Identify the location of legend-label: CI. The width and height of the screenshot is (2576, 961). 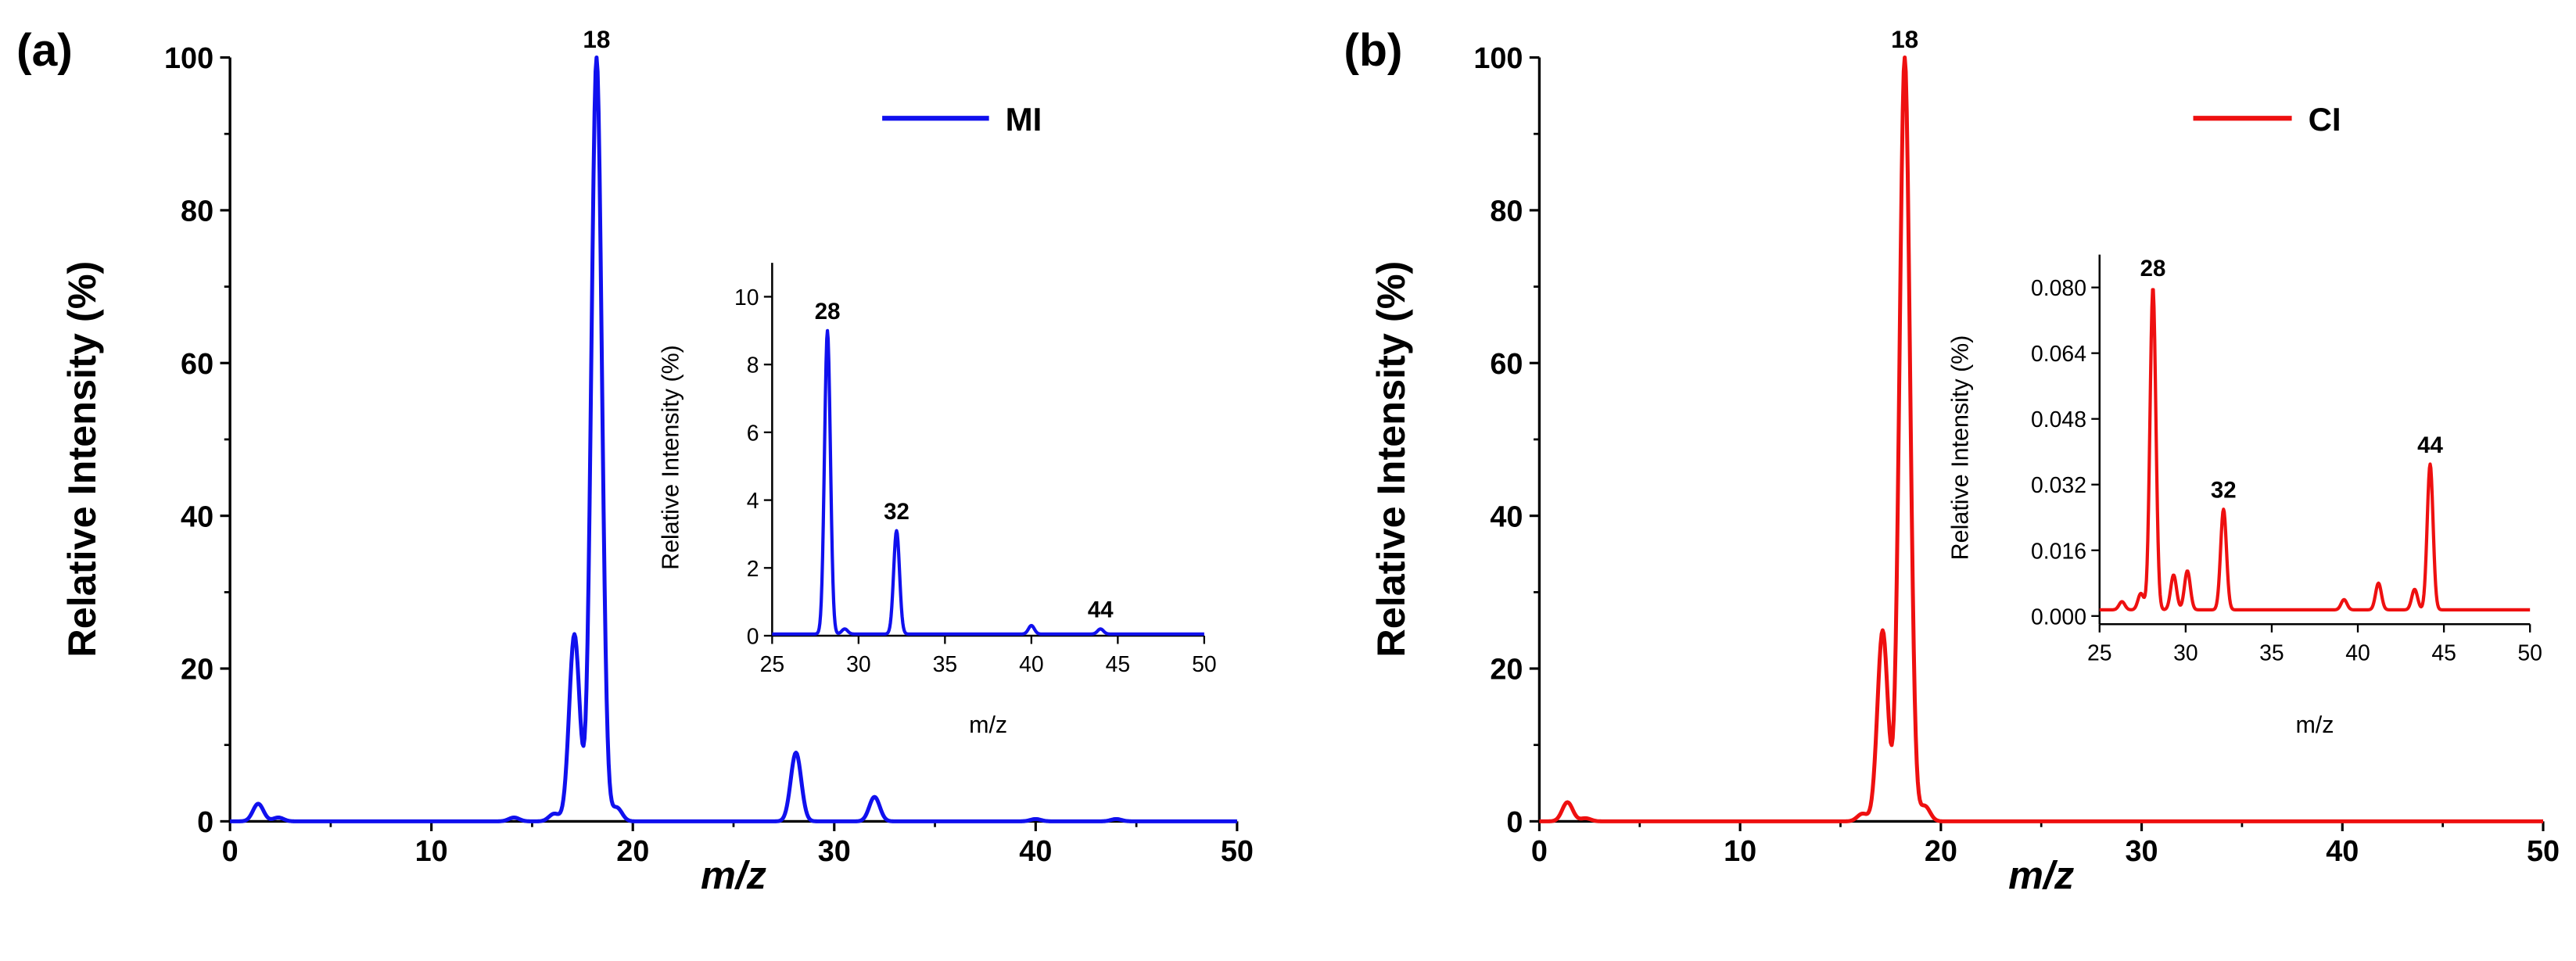
(2325, 119).